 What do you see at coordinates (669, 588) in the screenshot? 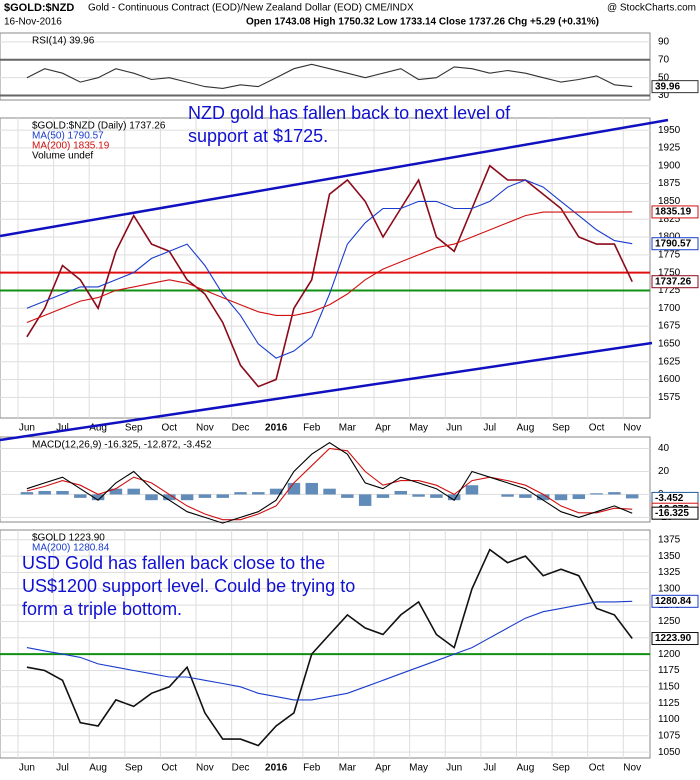
I see `y-tick-label: 1300` at bounding box center [669, 588].